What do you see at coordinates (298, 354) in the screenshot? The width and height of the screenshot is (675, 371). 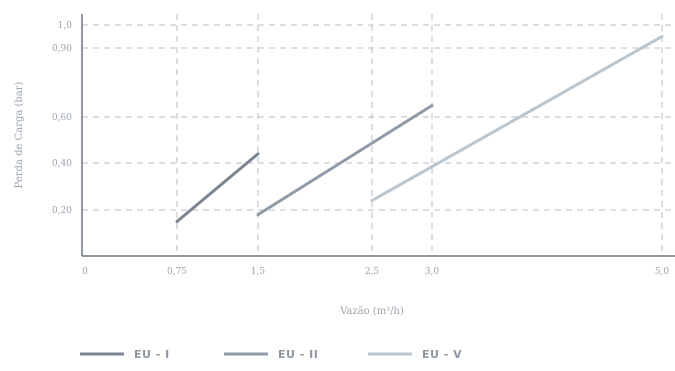 I see `legend-label: EU - II` at bounding box center [298, 354].